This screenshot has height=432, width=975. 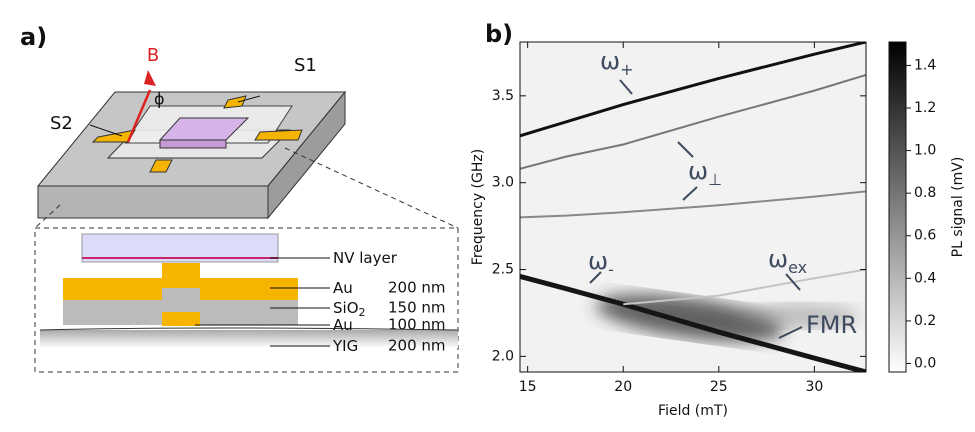 What do you see at coordinates (925, 278) in the screenshot?
I see `colorbar-tick-label: 0.4` at bounding box center [925, 278].